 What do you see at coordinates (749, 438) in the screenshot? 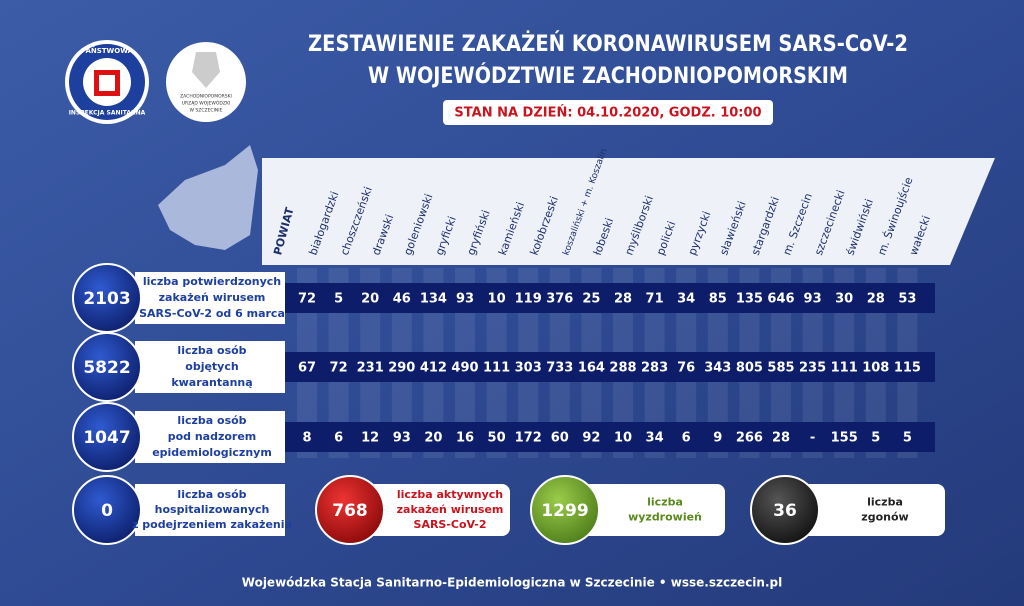
I see `cell-value: 266` at bounding box center [749, 438].